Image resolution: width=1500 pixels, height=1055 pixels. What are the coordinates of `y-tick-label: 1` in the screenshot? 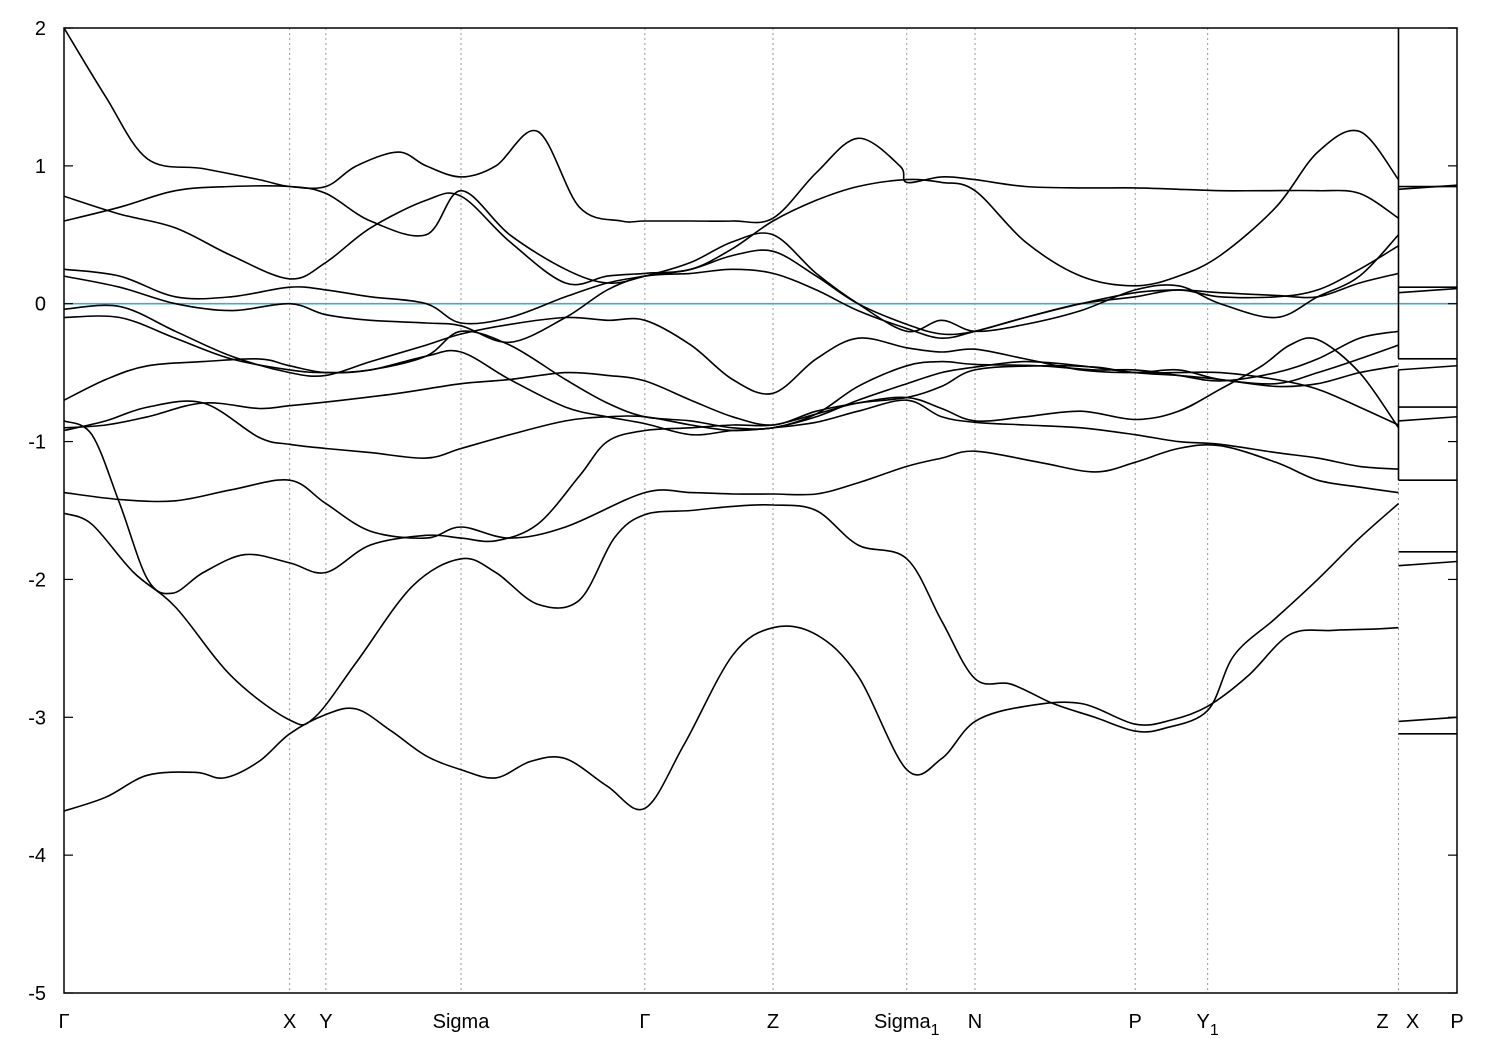 It's located at (40, 167).